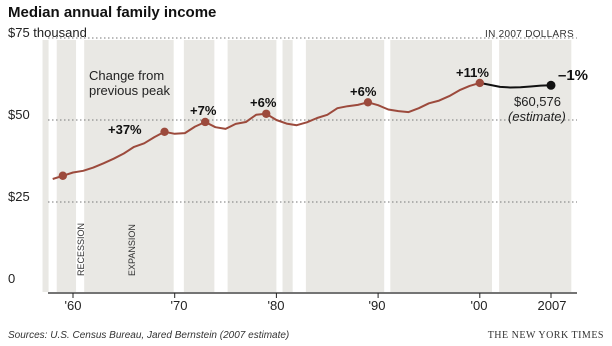 Image resolution: width=612 pixels, height=346 pixels. What do you see at coordinates (19, 114) in the screenshot?
I see `y-tick-label: $50` at bounding box center [19, 114].